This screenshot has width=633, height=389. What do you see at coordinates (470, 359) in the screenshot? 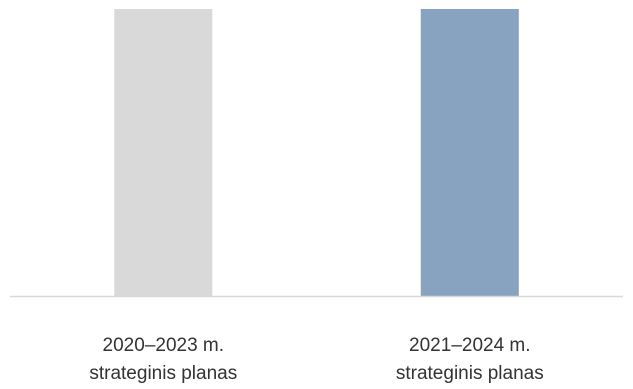
I see `category-label-2: 2021–2024 m. strateginis planas` at bounding box center [470, 359].